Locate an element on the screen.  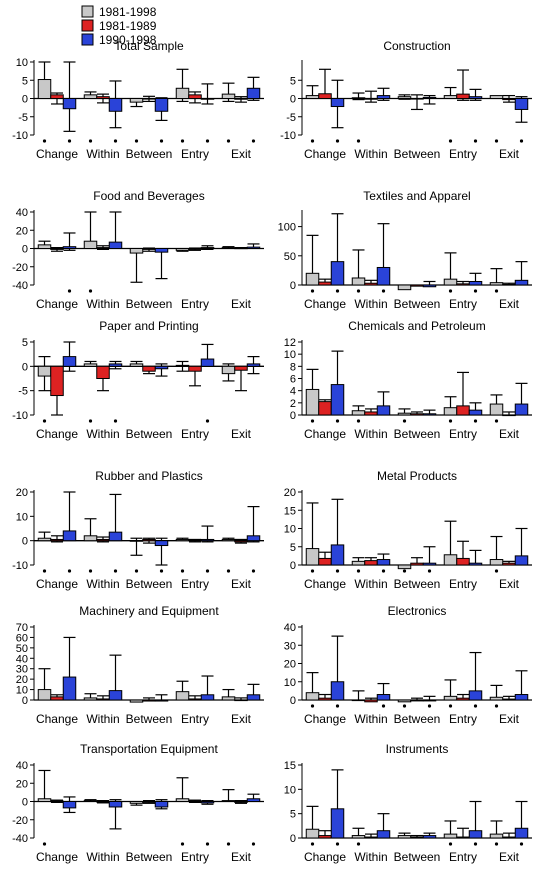
chart-title: Food and Beverages is located at coordinates (148, 196).